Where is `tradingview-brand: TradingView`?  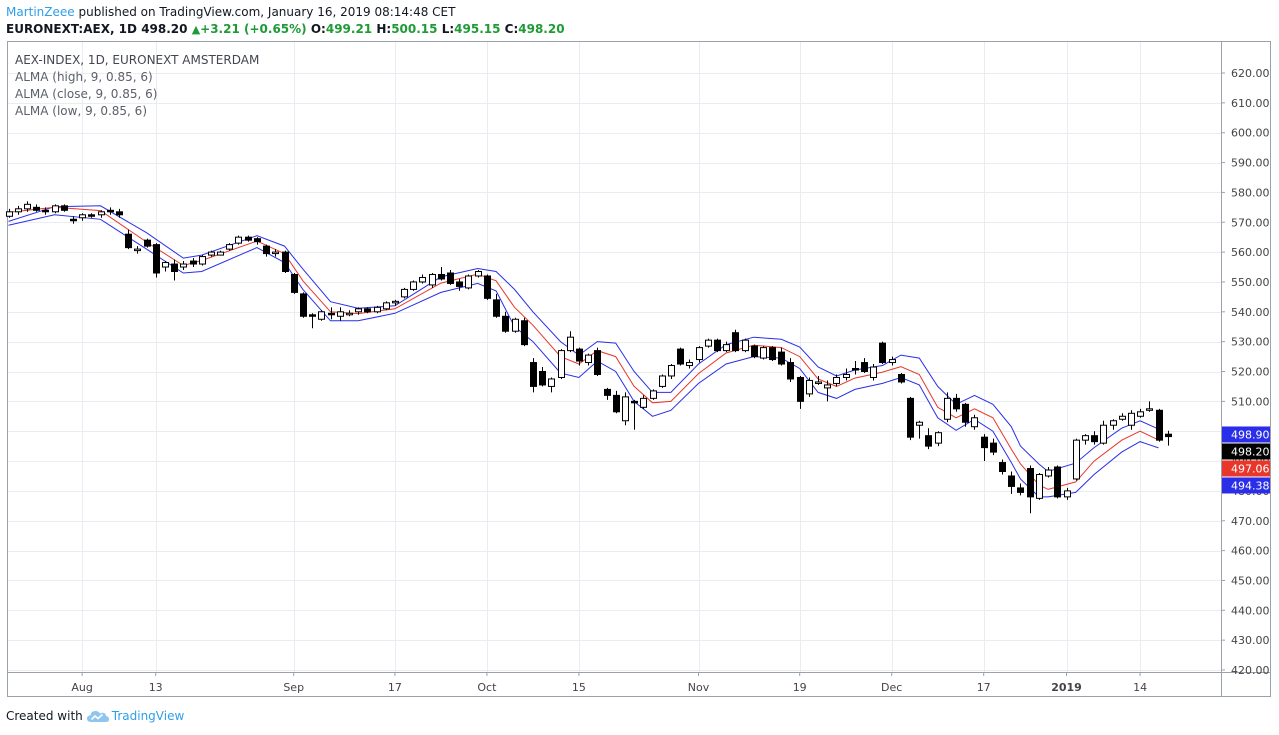
tradingview-brand: TradingView is located at coordinates (148, 716).